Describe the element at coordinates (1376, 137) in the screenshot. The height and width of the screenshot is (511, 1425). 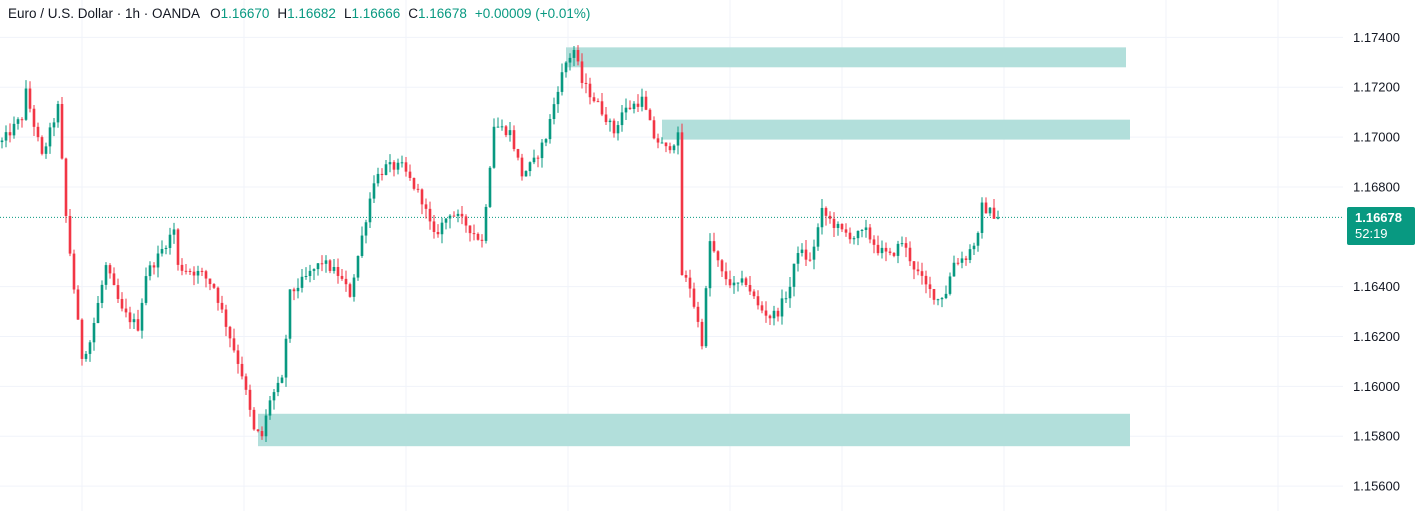
I see `price-axis-label: 1.17000` at that location.